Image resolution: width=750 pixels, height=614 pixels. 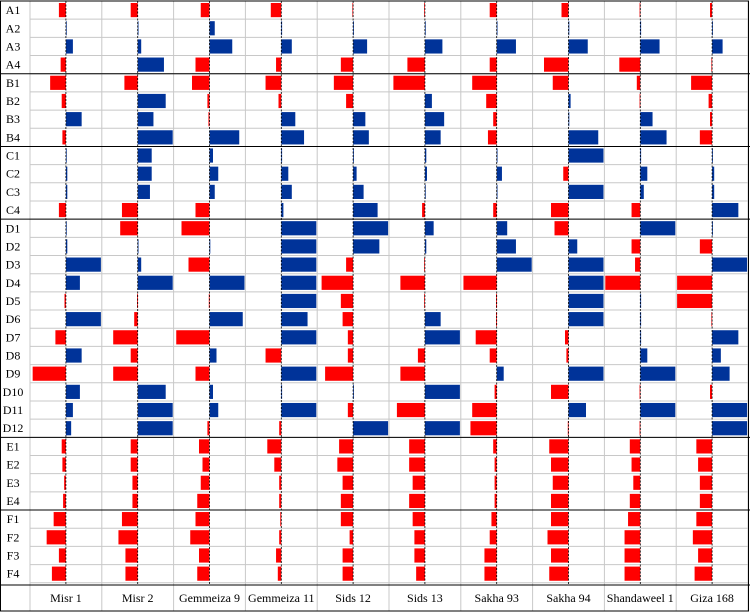 I want to click on bar-gemmeiza-11-e4, so click(x=280, y=501).